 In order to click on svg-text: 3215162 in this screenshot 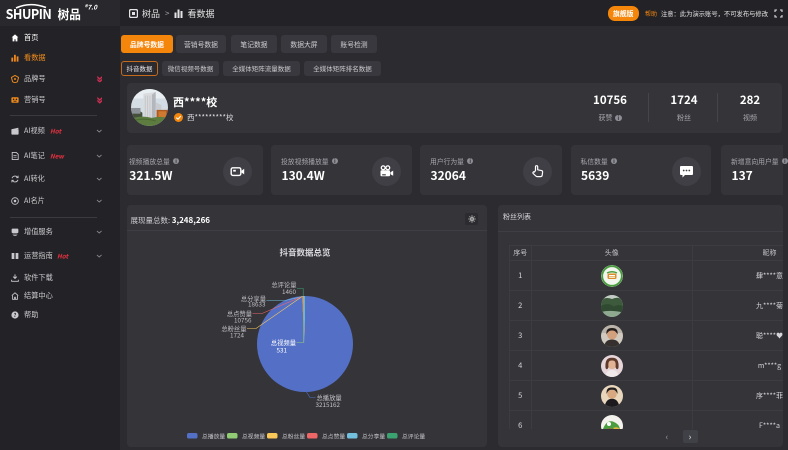, I will do `click(328, 404)`.